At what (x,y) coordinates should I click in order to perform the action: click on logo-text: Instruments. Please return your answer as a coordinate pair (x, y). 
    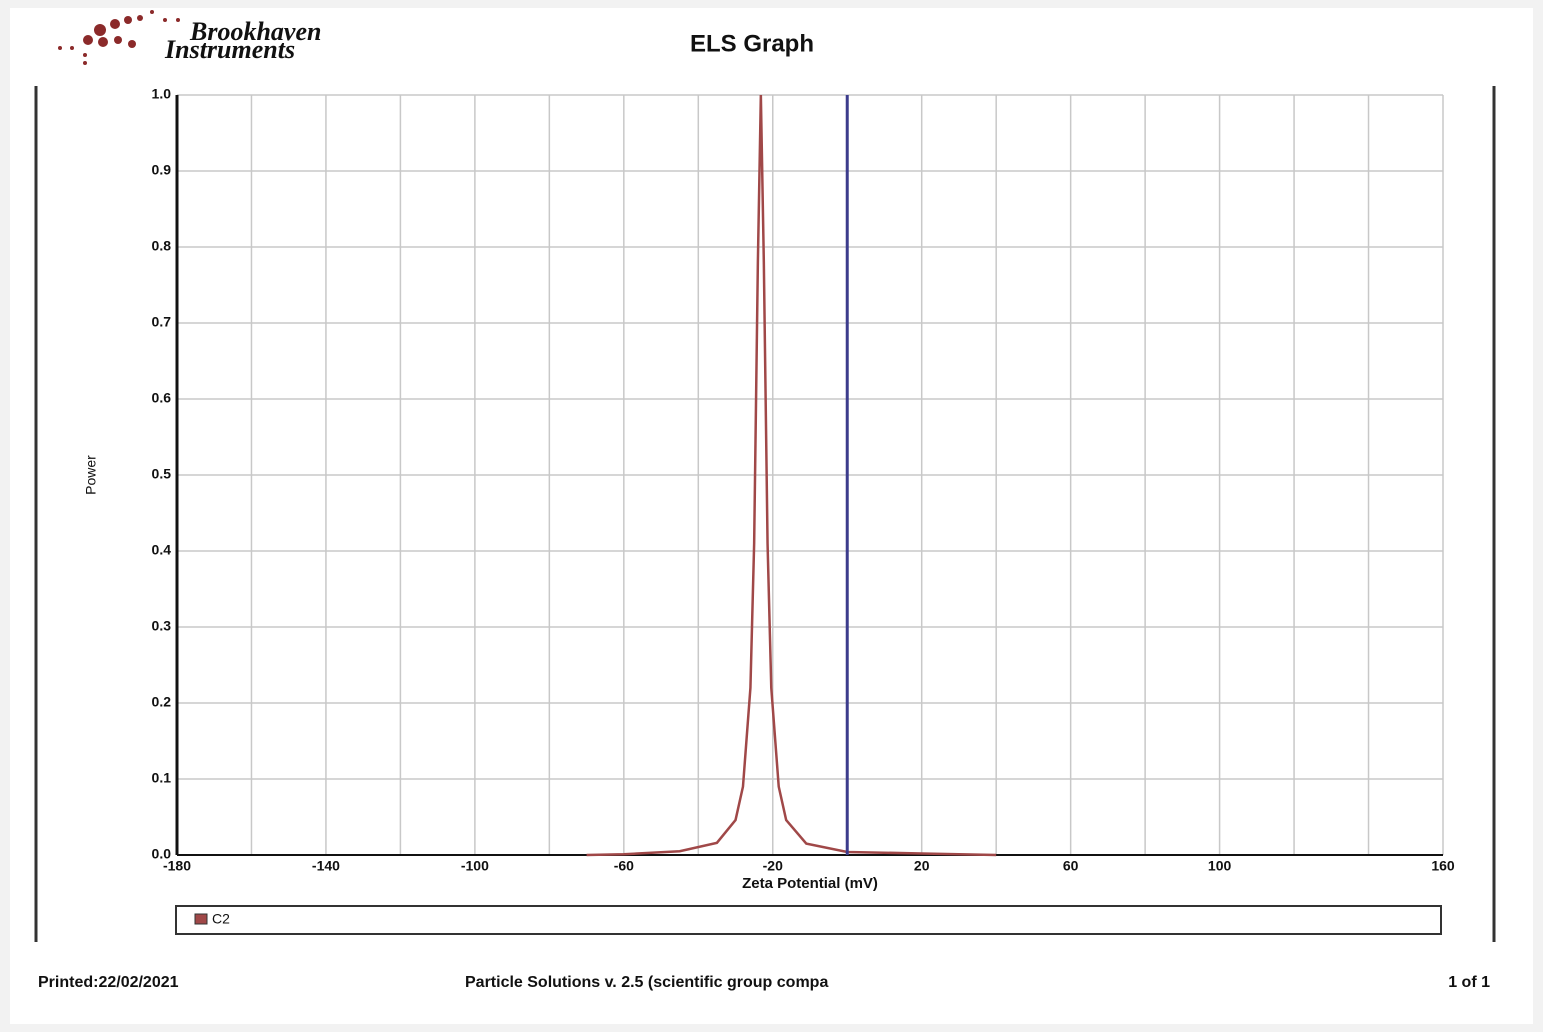
    Looking at the image, I should click on (229, 49).